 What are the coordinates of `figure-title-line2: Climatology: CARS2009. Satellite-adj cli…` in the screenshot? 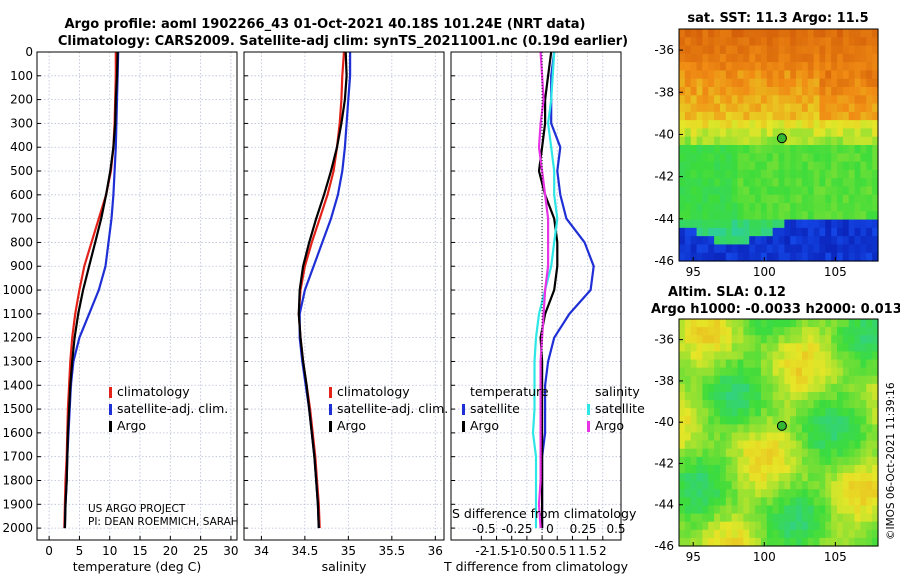 It's located at (343, 41).